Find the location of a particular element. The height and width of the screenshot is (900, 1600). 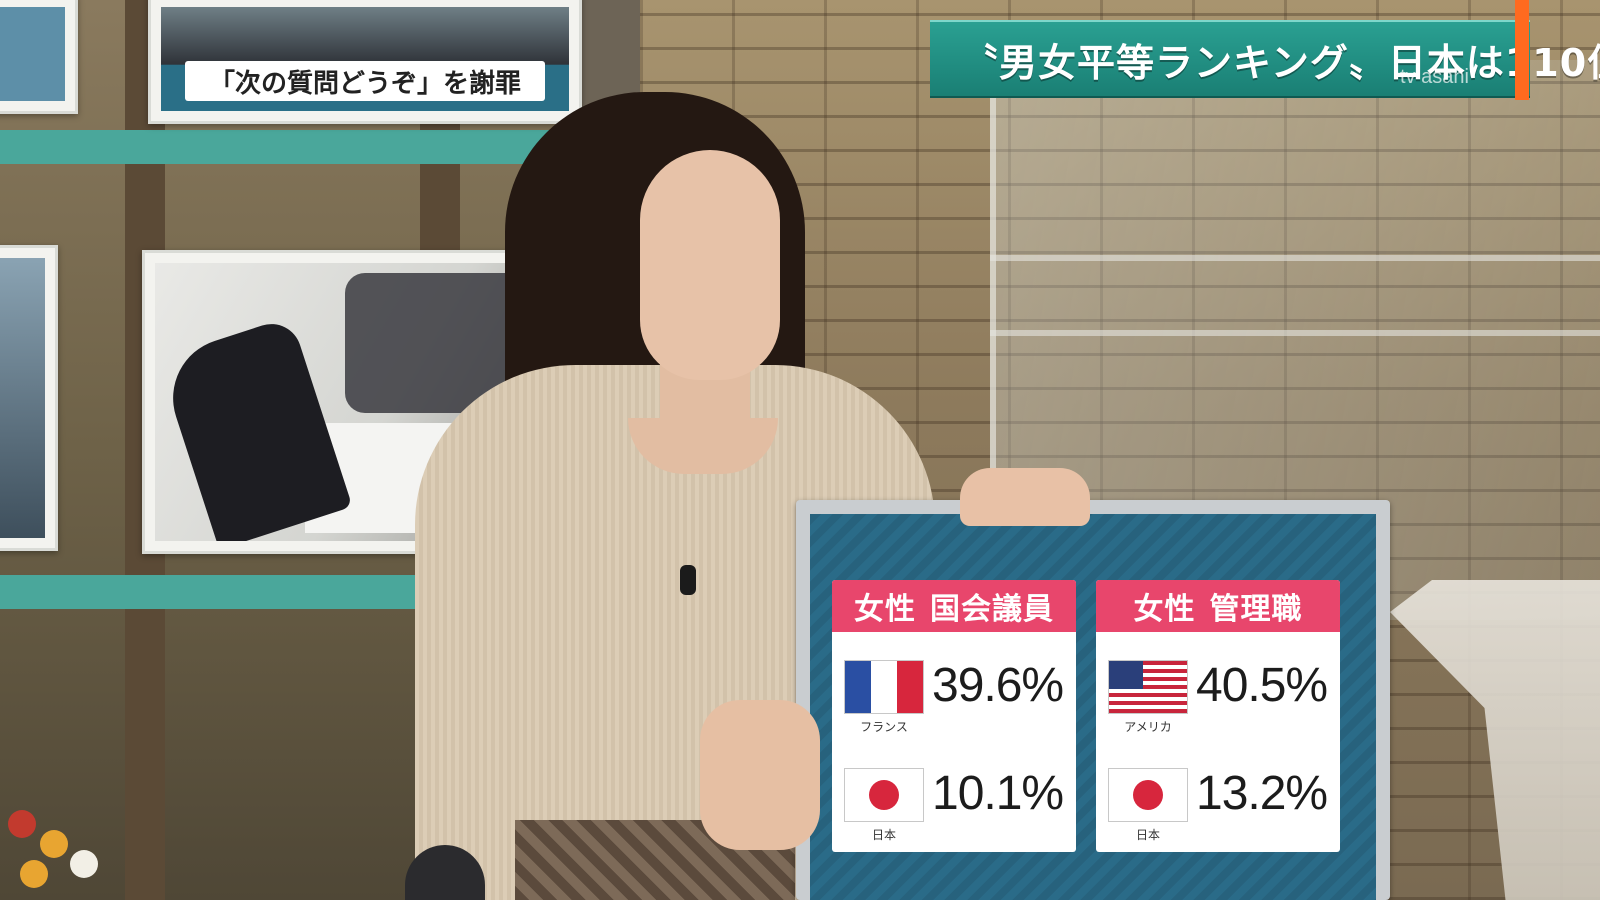

card-female-lawmakers: 女性 国会議員 フランス 39.6% 日本 is located at coordinates (954, 716).